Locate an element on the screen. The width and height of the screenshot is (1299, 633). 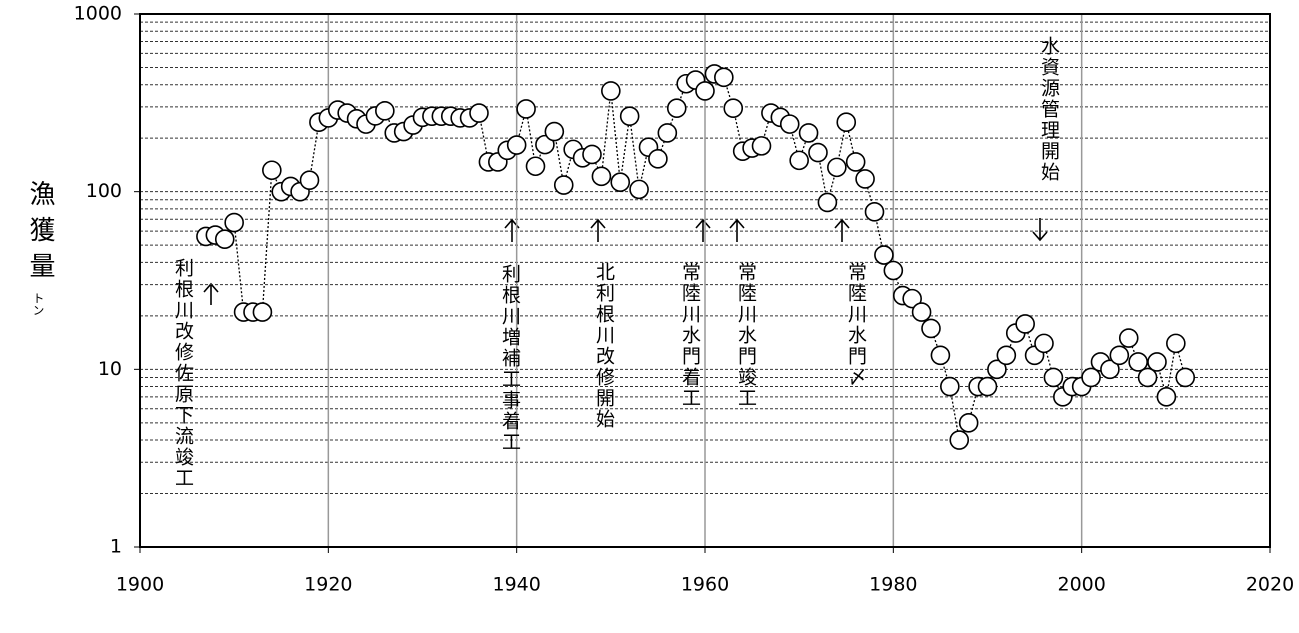
x-tick-label: 2020 is located at coordinates (1270, 585).